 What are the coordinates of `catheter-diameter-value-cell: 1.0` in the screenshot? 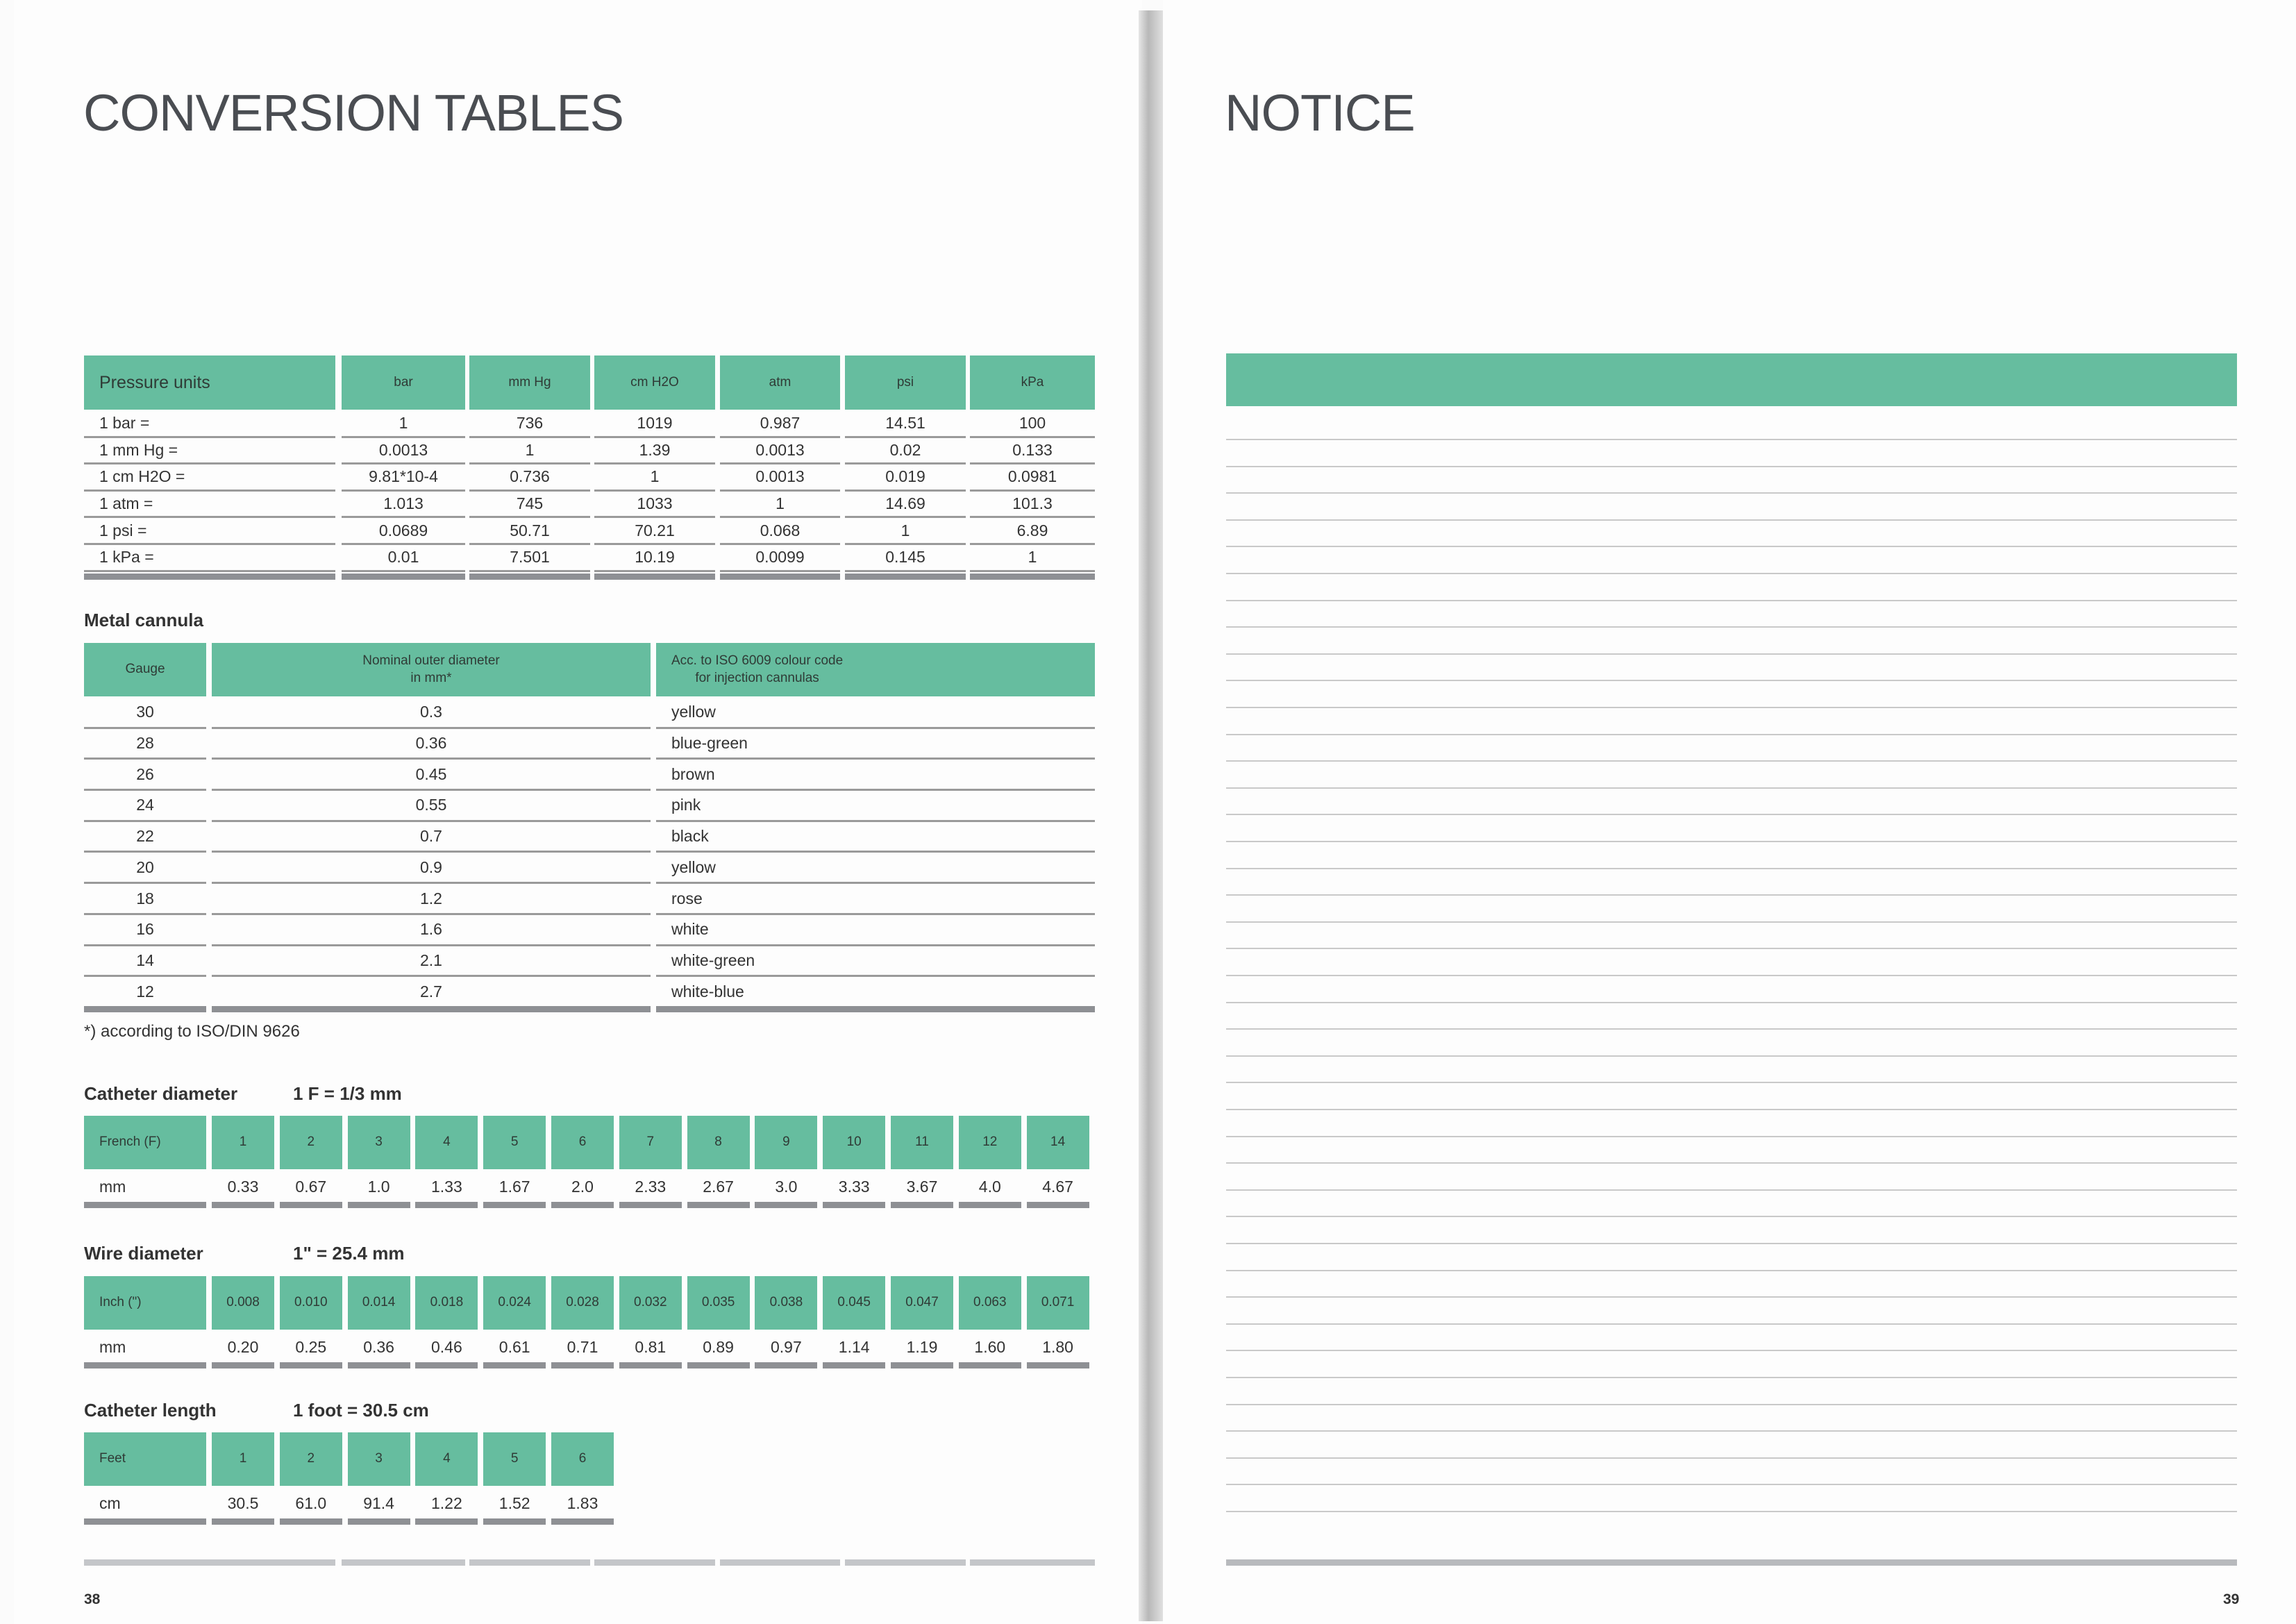 It's located at (378, 1186).